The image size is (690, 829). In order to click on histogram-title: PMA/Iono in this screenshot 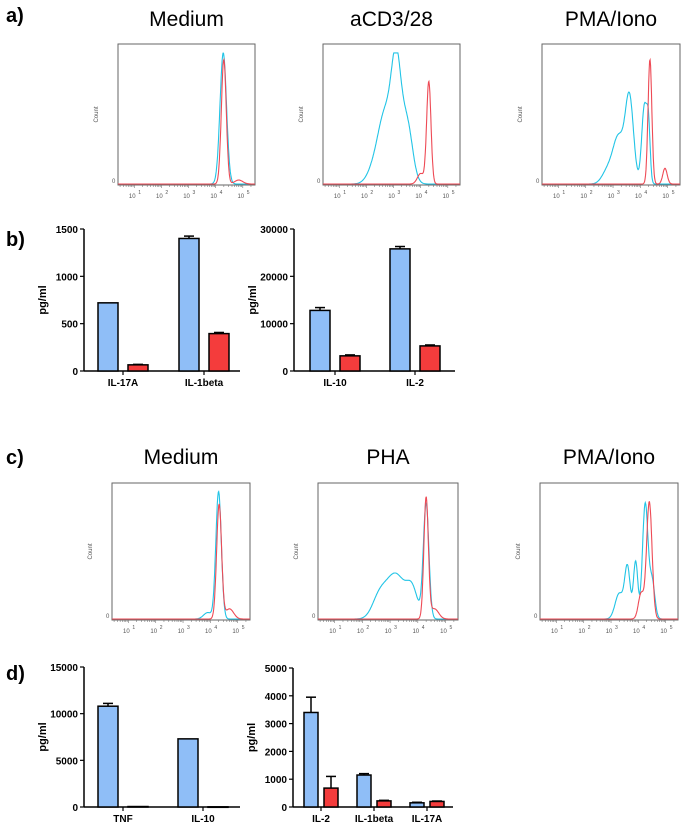, I will do `click(611, 19)`.